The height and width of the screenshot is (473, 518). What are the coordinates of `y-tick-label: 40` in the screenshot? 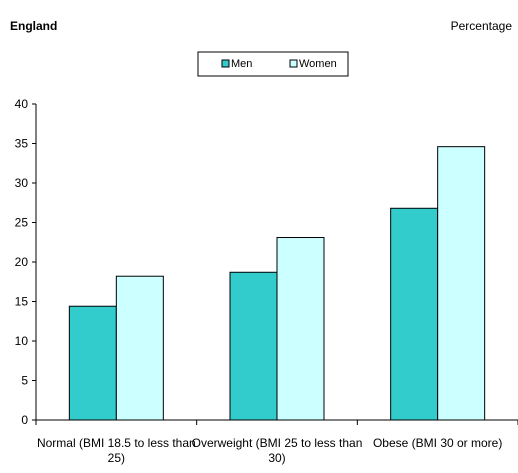 It's located at (22, 104).